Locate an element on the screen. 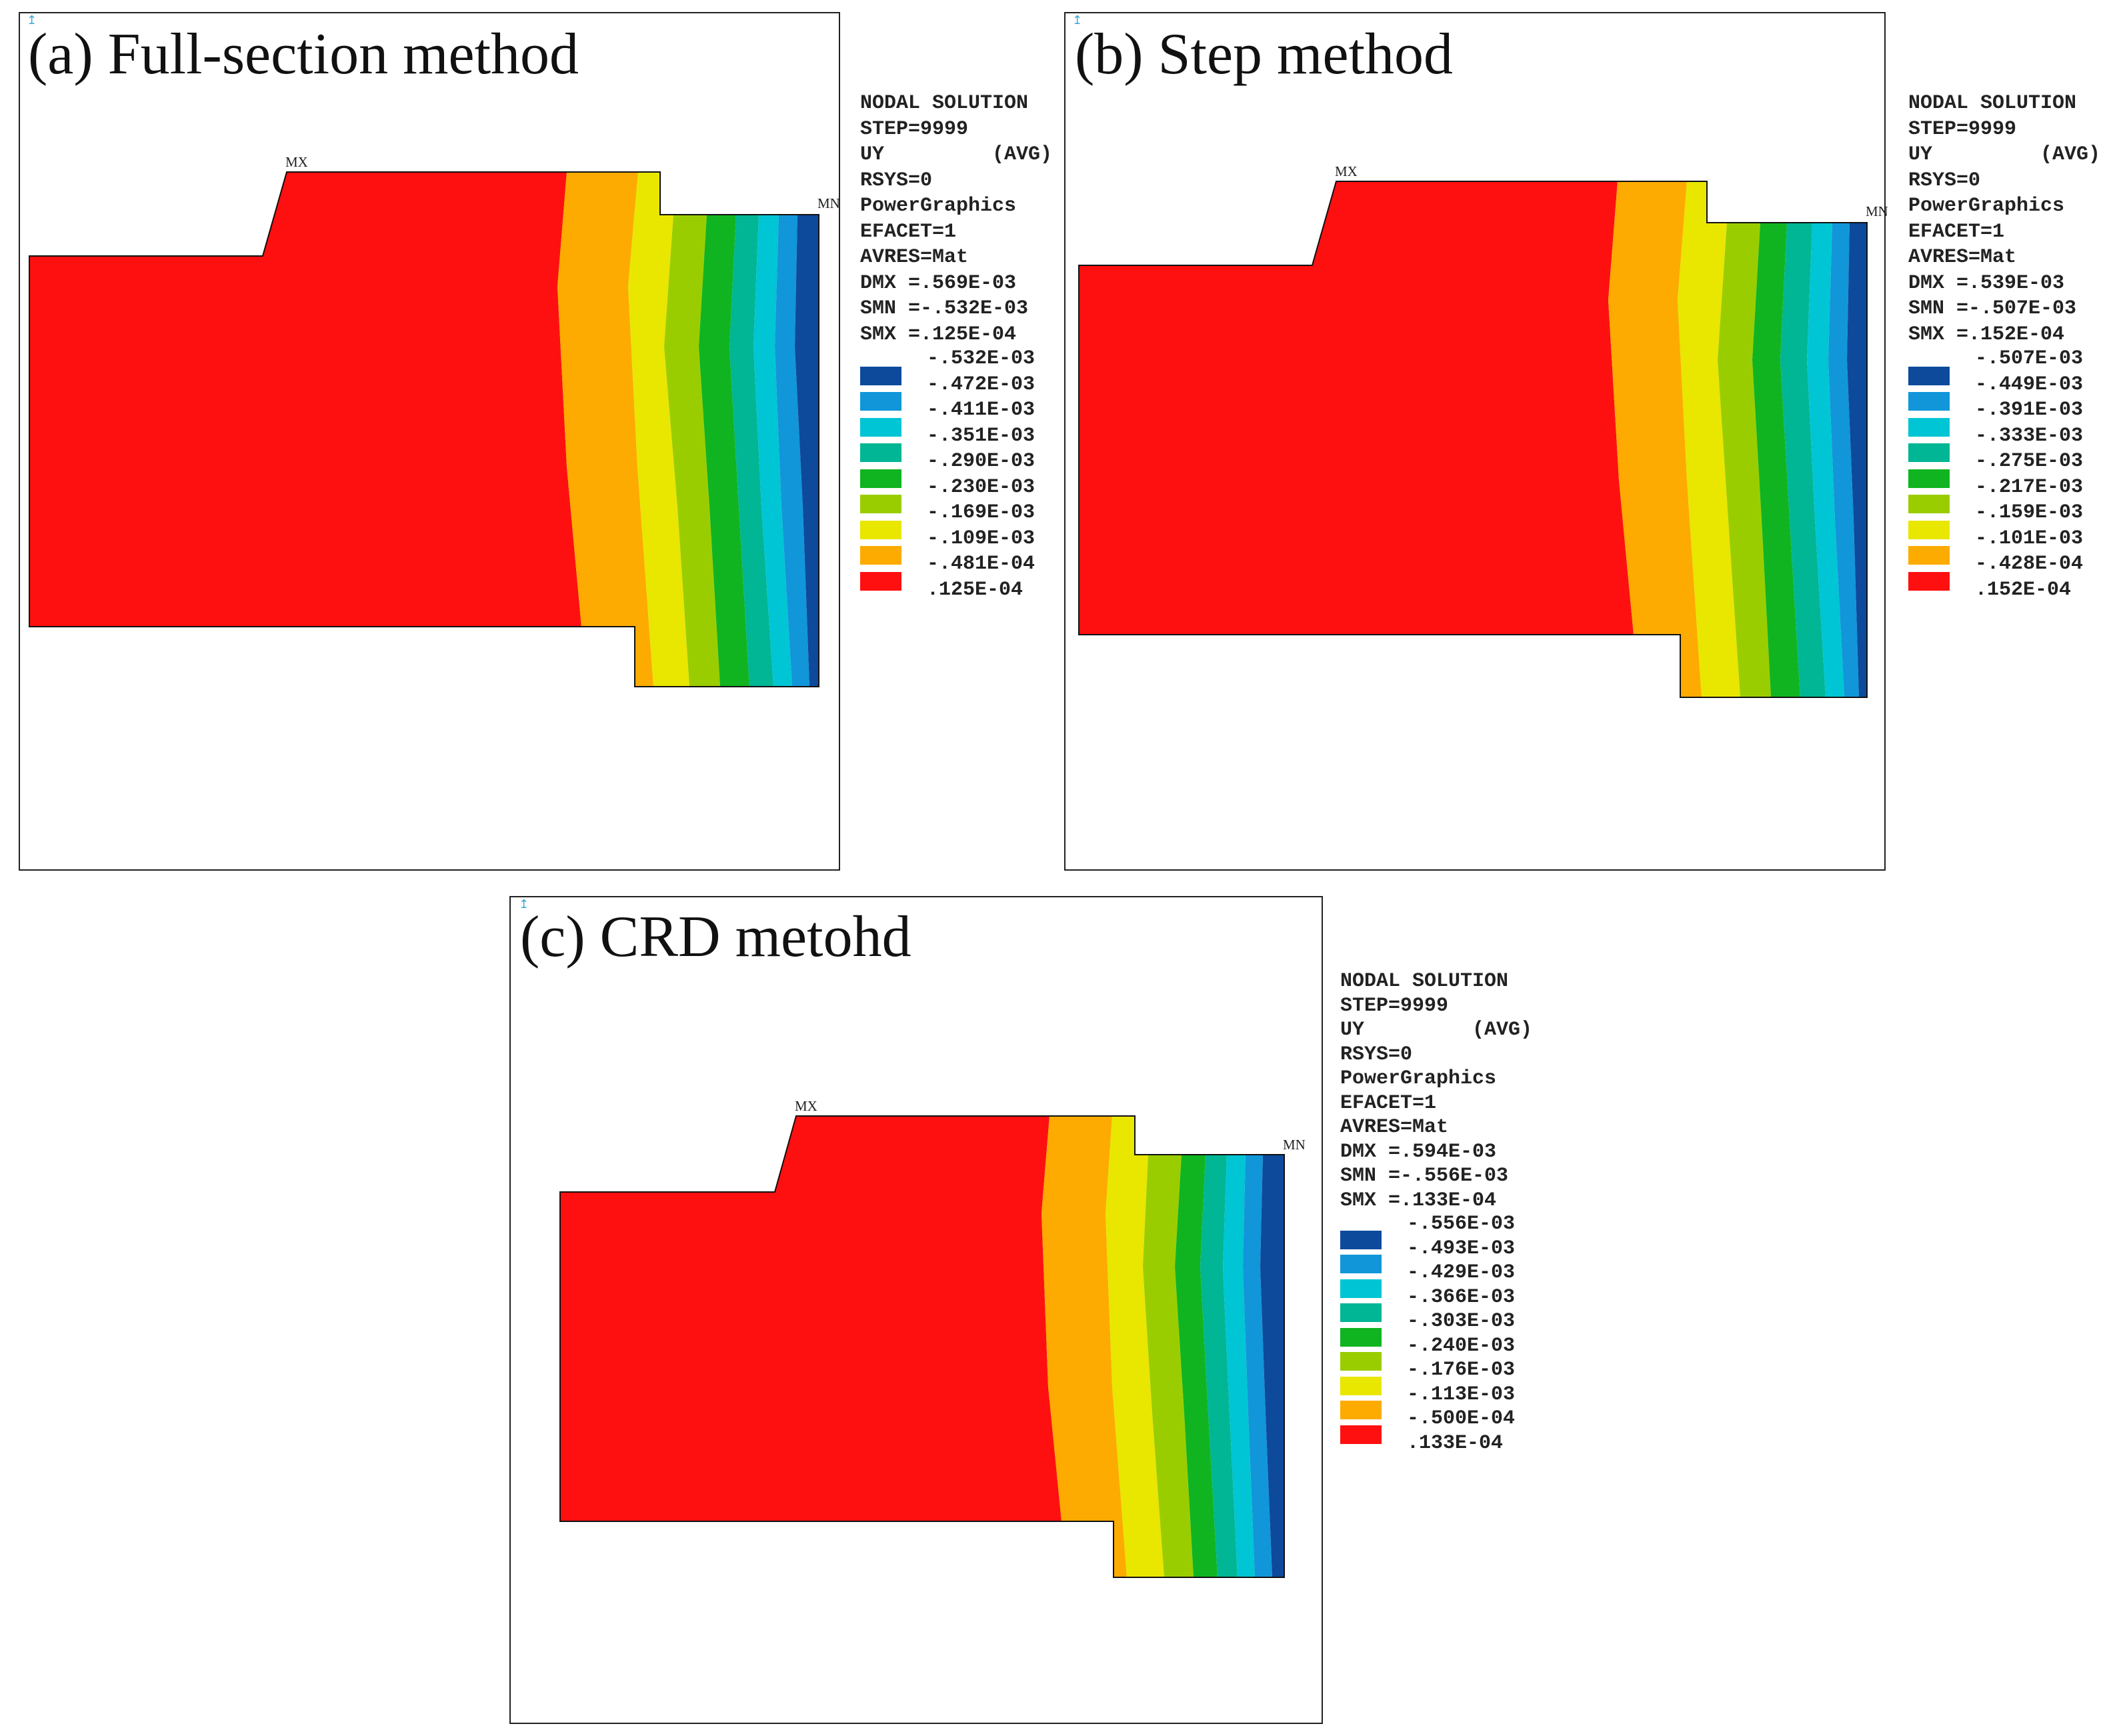  legend-row: -.101E-03 is located at coordinates (2004, 536).